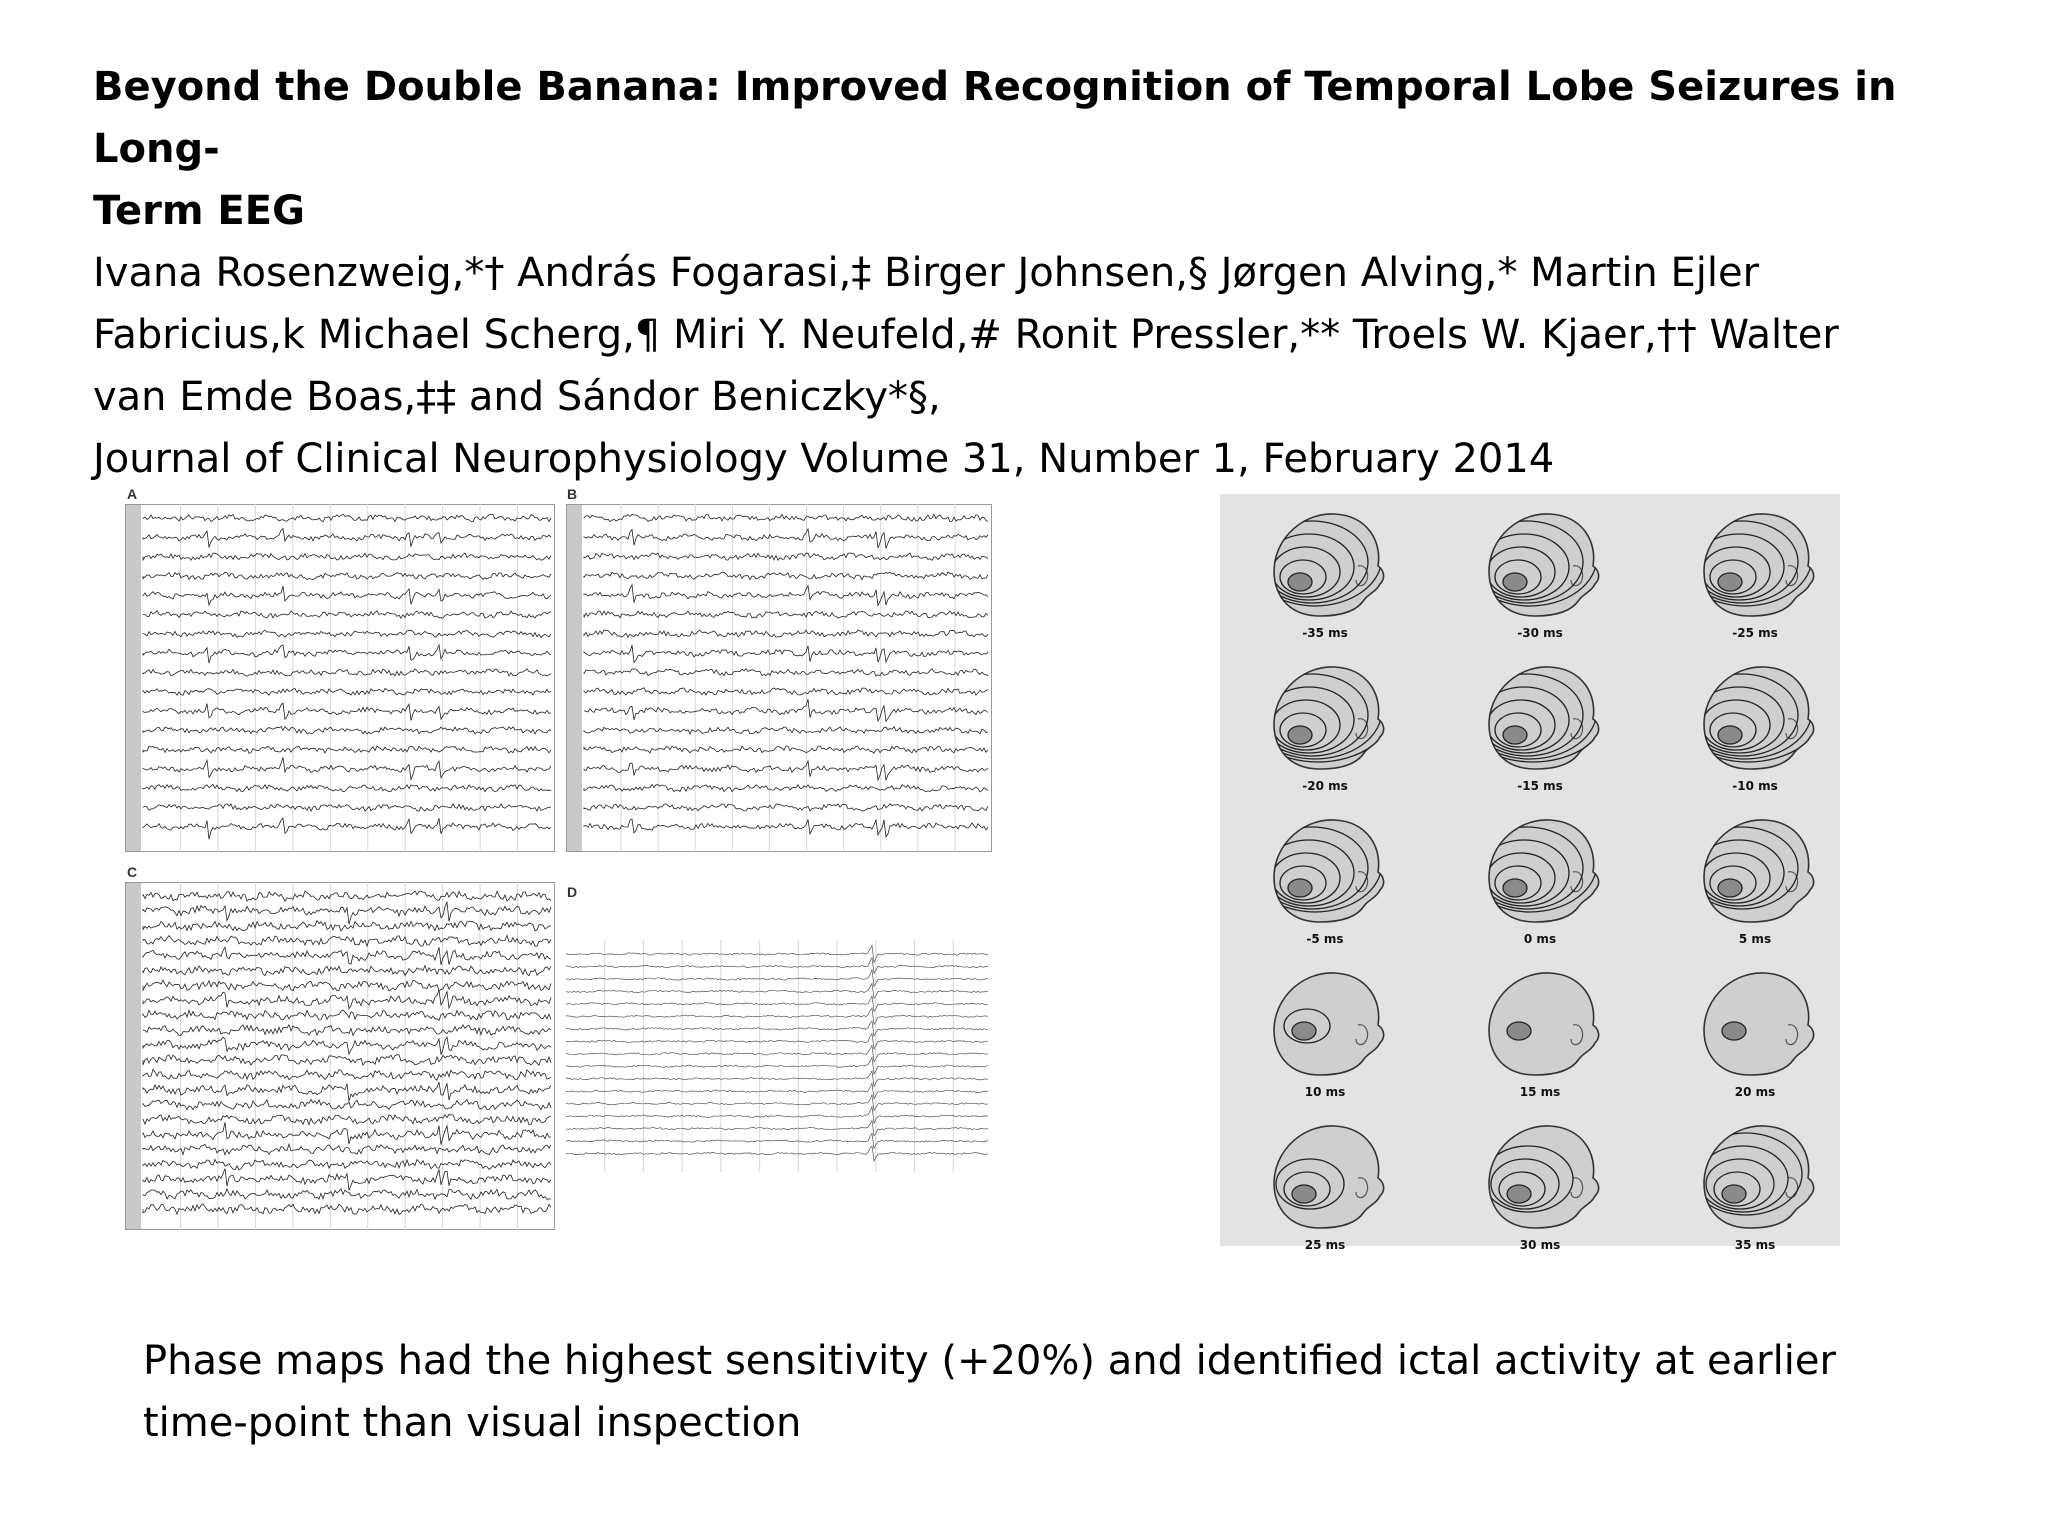 This screenshot has height=1536, width=2048. I want to click on phase-map-time-label: 10 ms, so click(1325, 1092).